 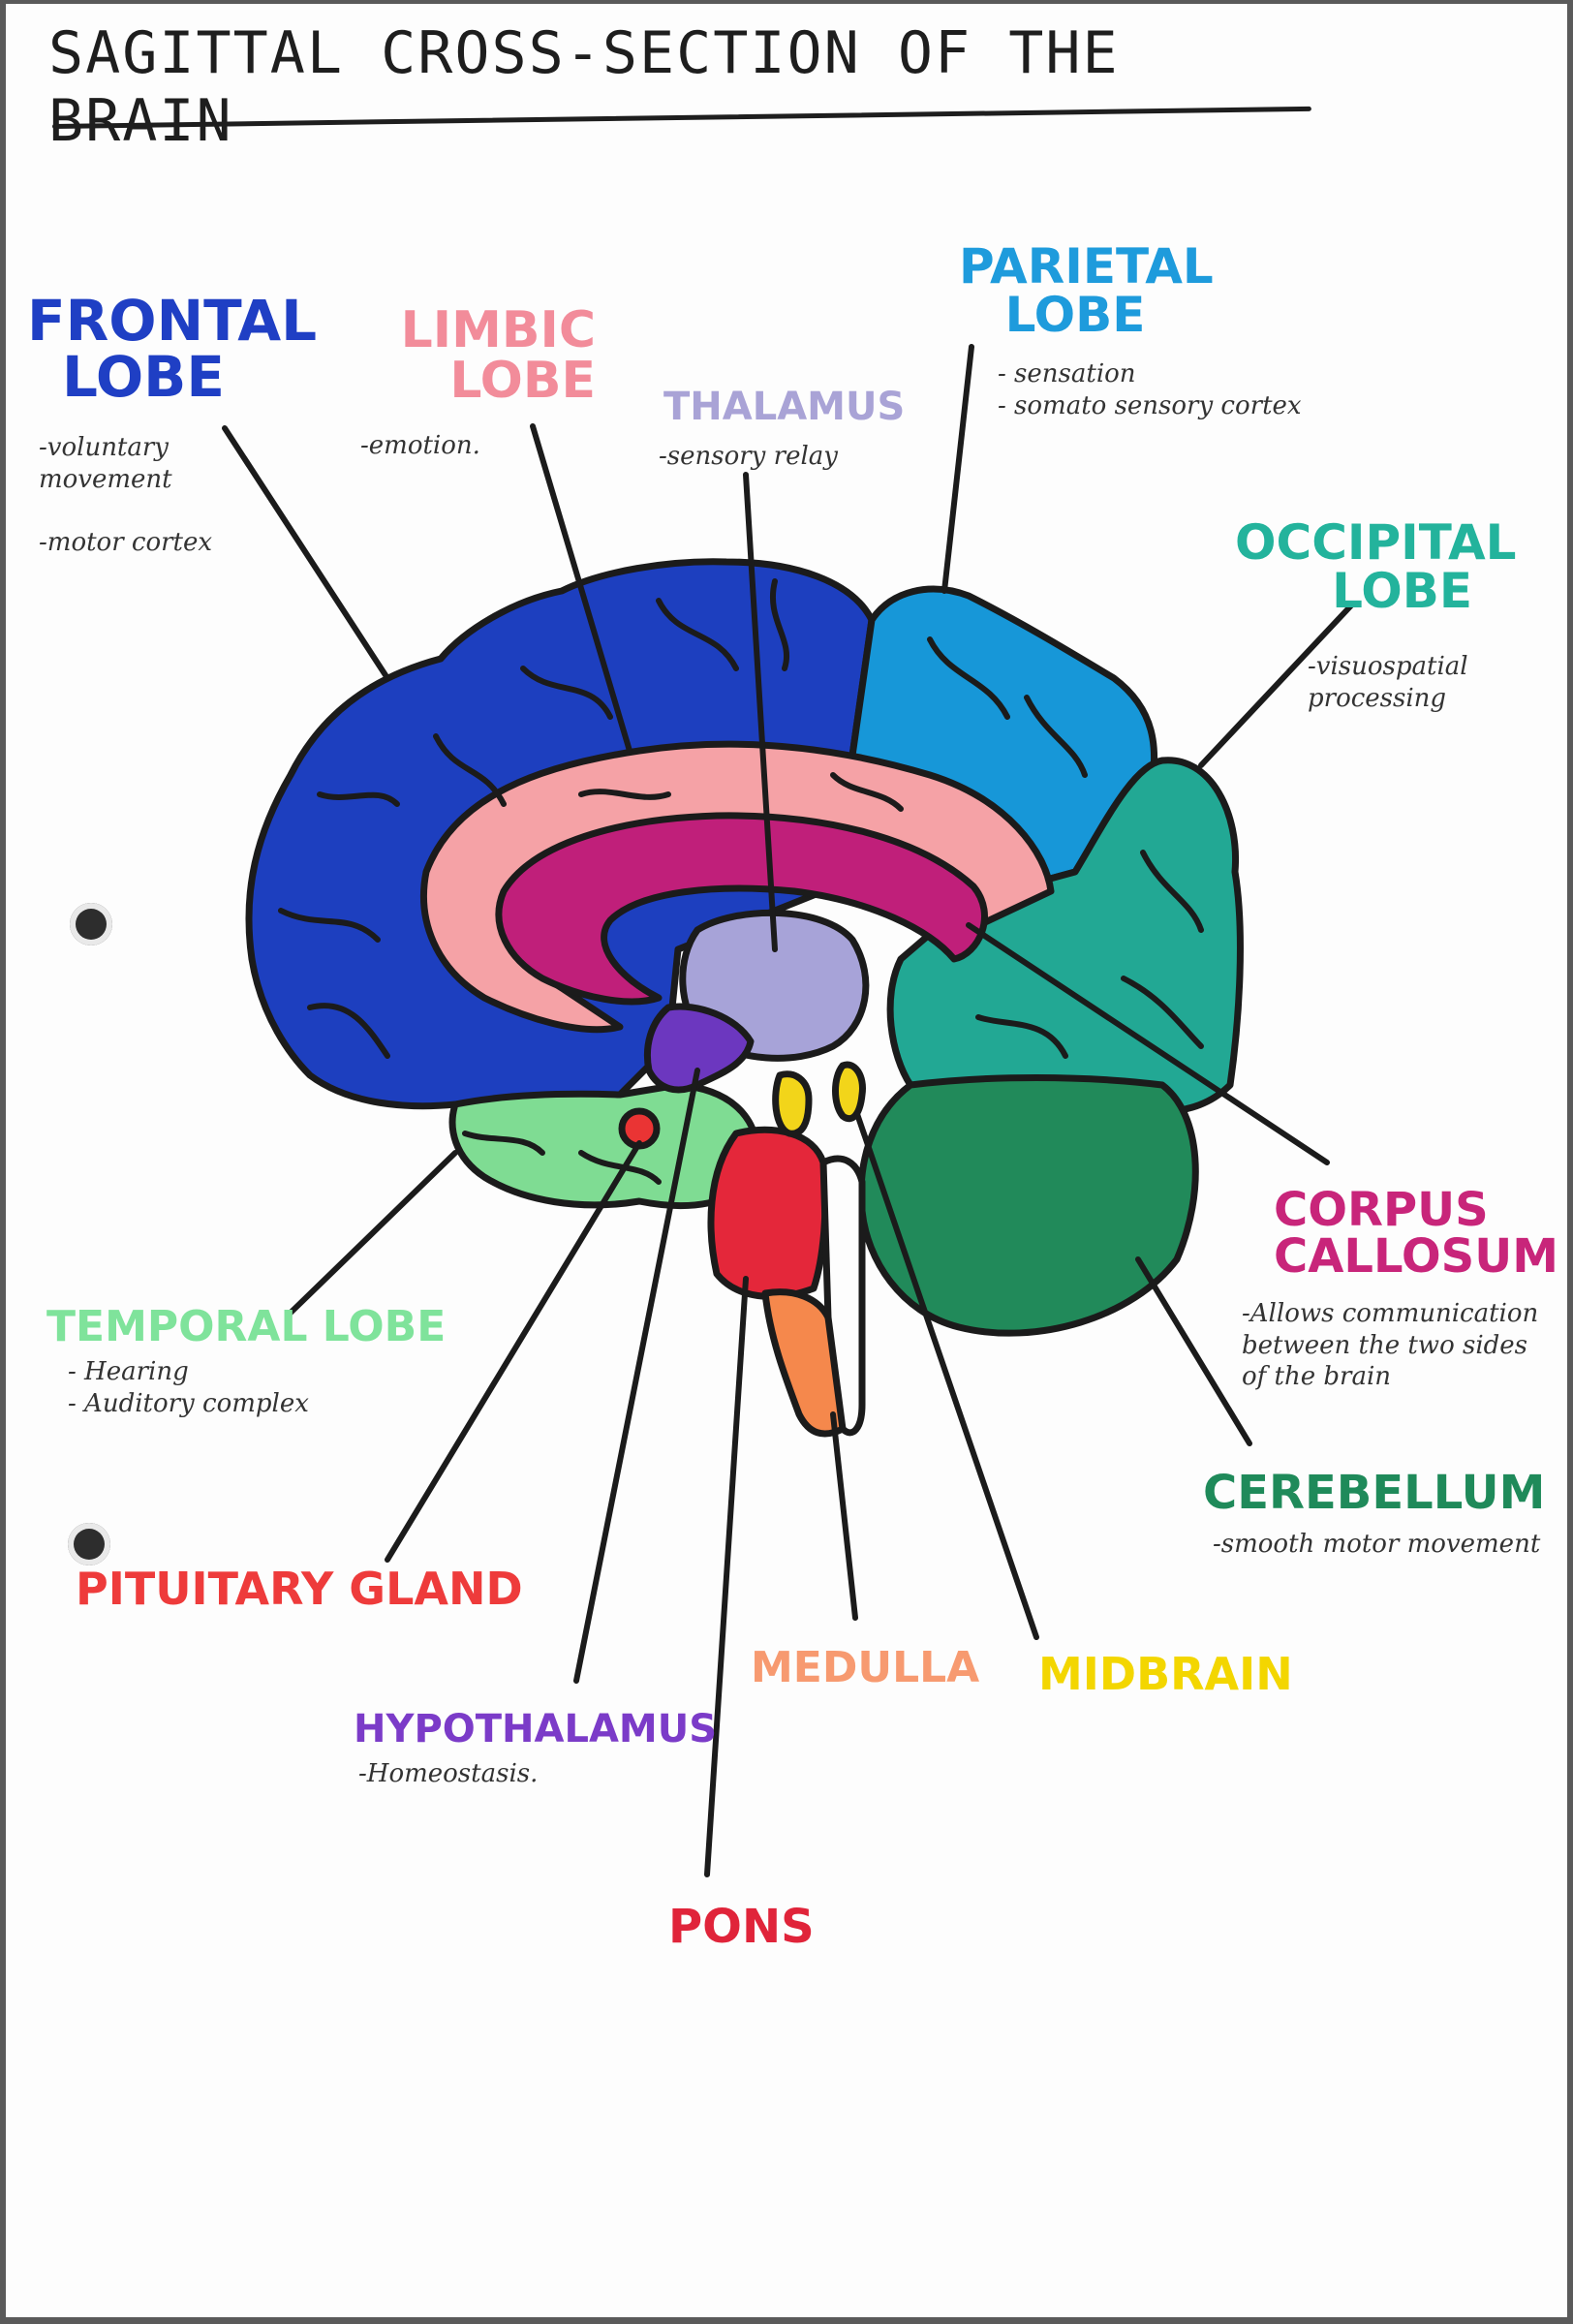 I want to click on desc-temporal-lobe: - Hearing - Auditory complex, so click(x=188, y=1387).